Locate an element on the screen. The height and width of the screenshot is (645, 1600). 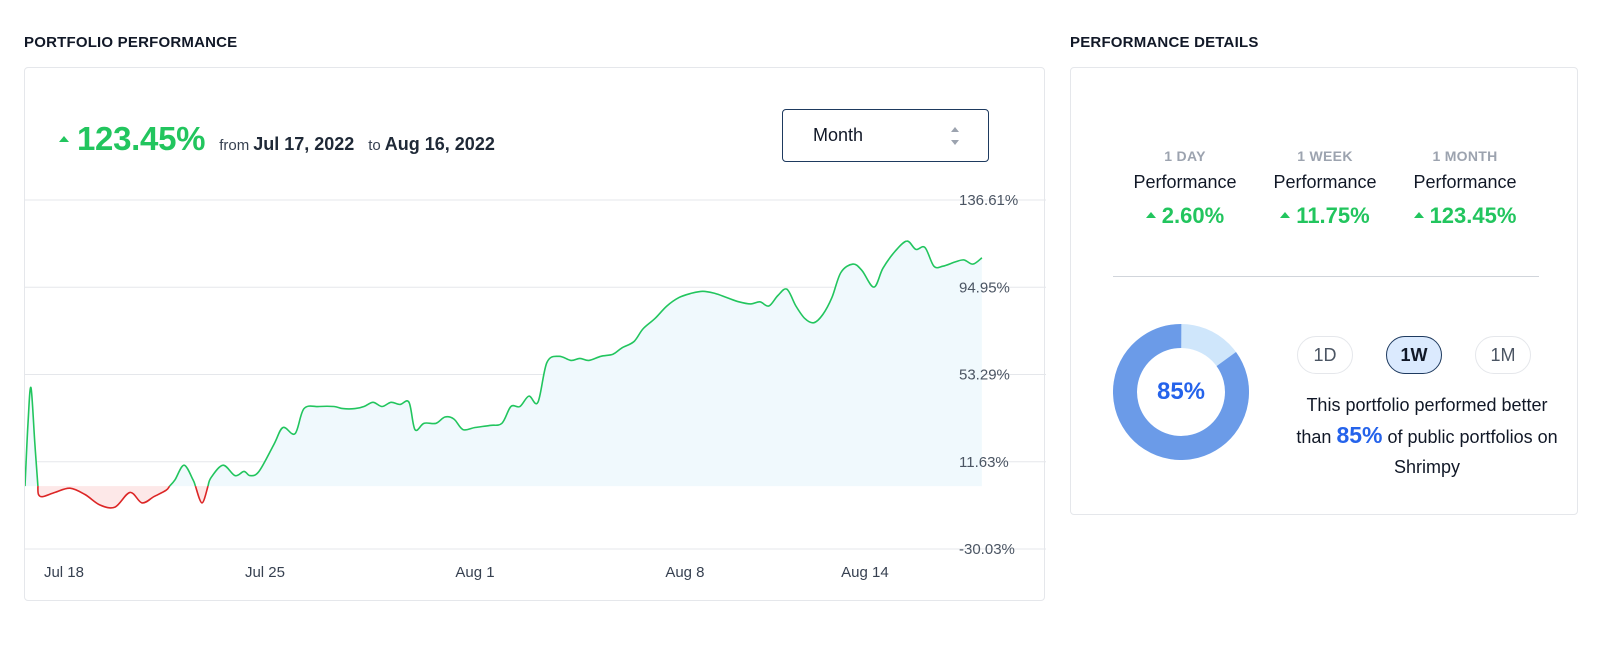
toggle-1d-button: 1D is located at coordinates (1325, 355).